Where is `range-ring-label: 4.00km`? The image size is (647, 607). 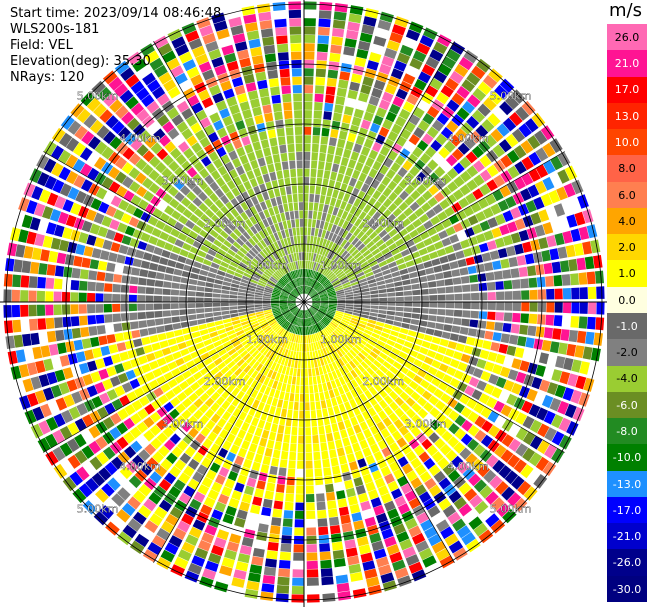 range-ring-label: 4.00km is located at coordinates (468, 138).